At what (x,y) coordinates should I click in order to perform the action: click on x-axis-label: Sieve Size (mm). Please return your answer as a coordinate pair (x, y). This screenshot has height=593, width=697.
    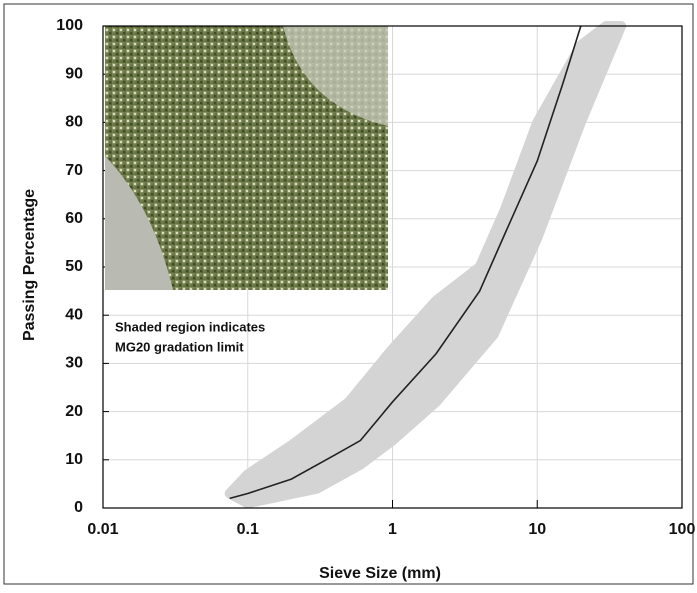
    Looking at the image, I should click on (380, 573).